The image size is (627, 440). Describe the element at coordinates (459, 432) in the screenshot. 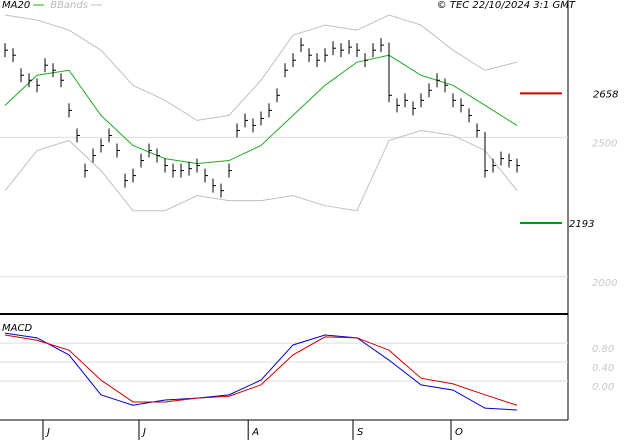

I see `x-tick-label: O` at that location.